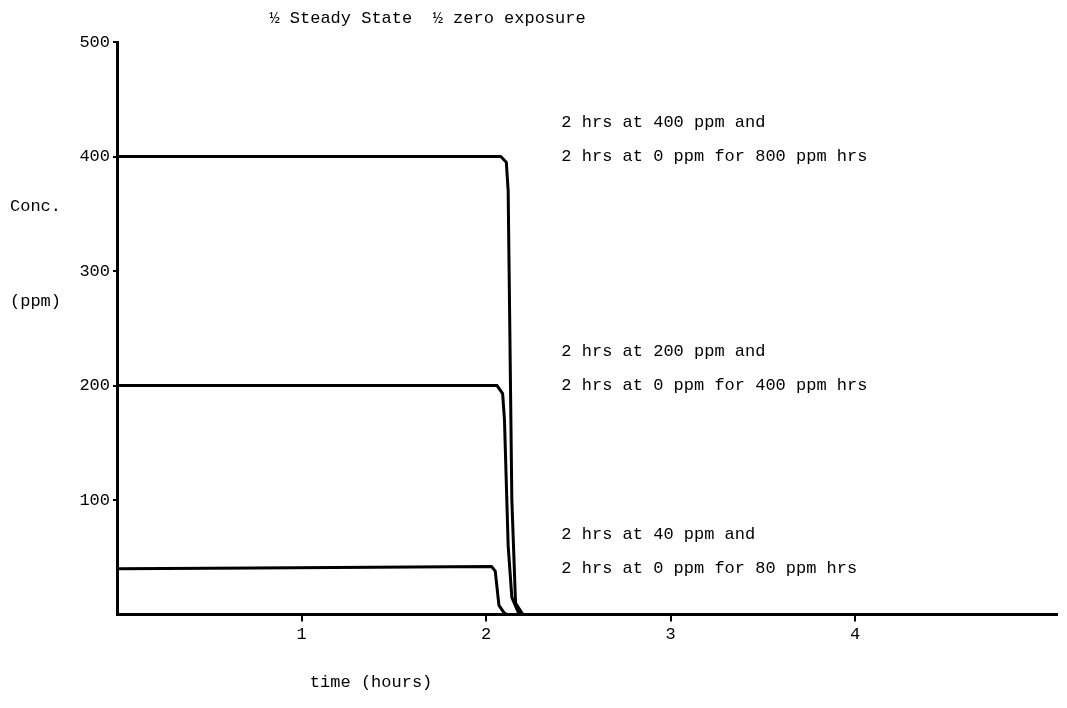 Image resolution: width=1067 pixels, height=708 pixels. What do you see at coordinates (94, 157) in the screenshot?
I see `y-tick-label: 400` at bounding box center [94, 157].